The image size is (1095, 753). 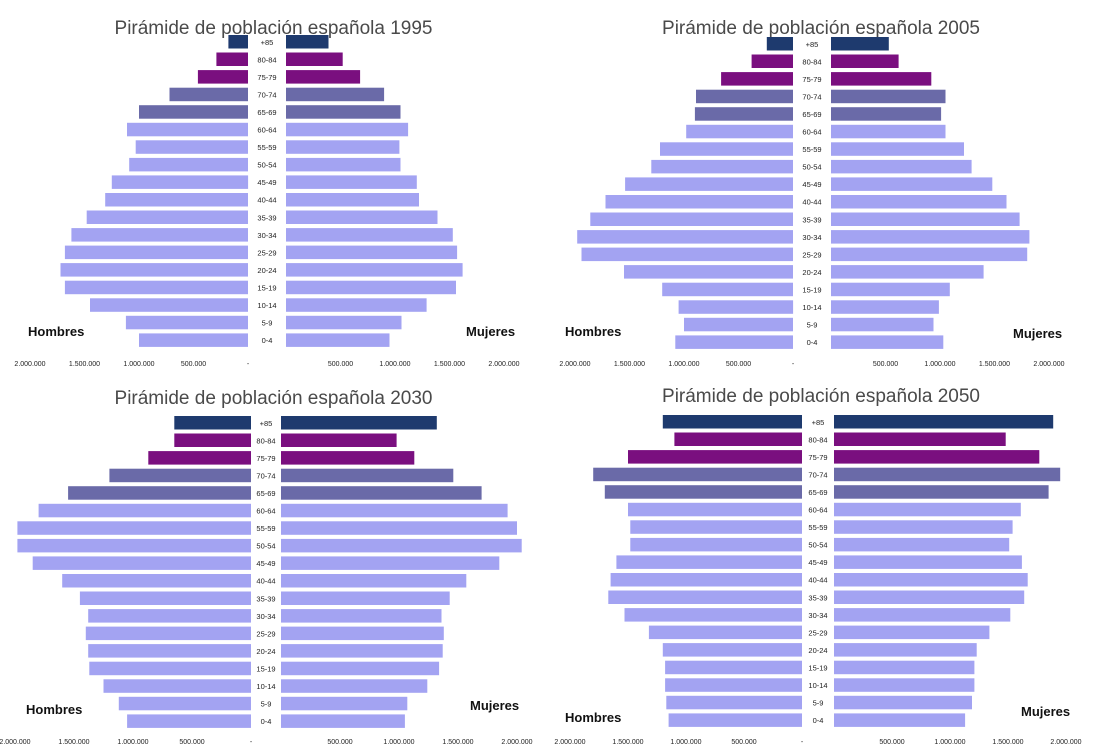 I want to click on age-label: 65-69, so click(x=266, y=112).